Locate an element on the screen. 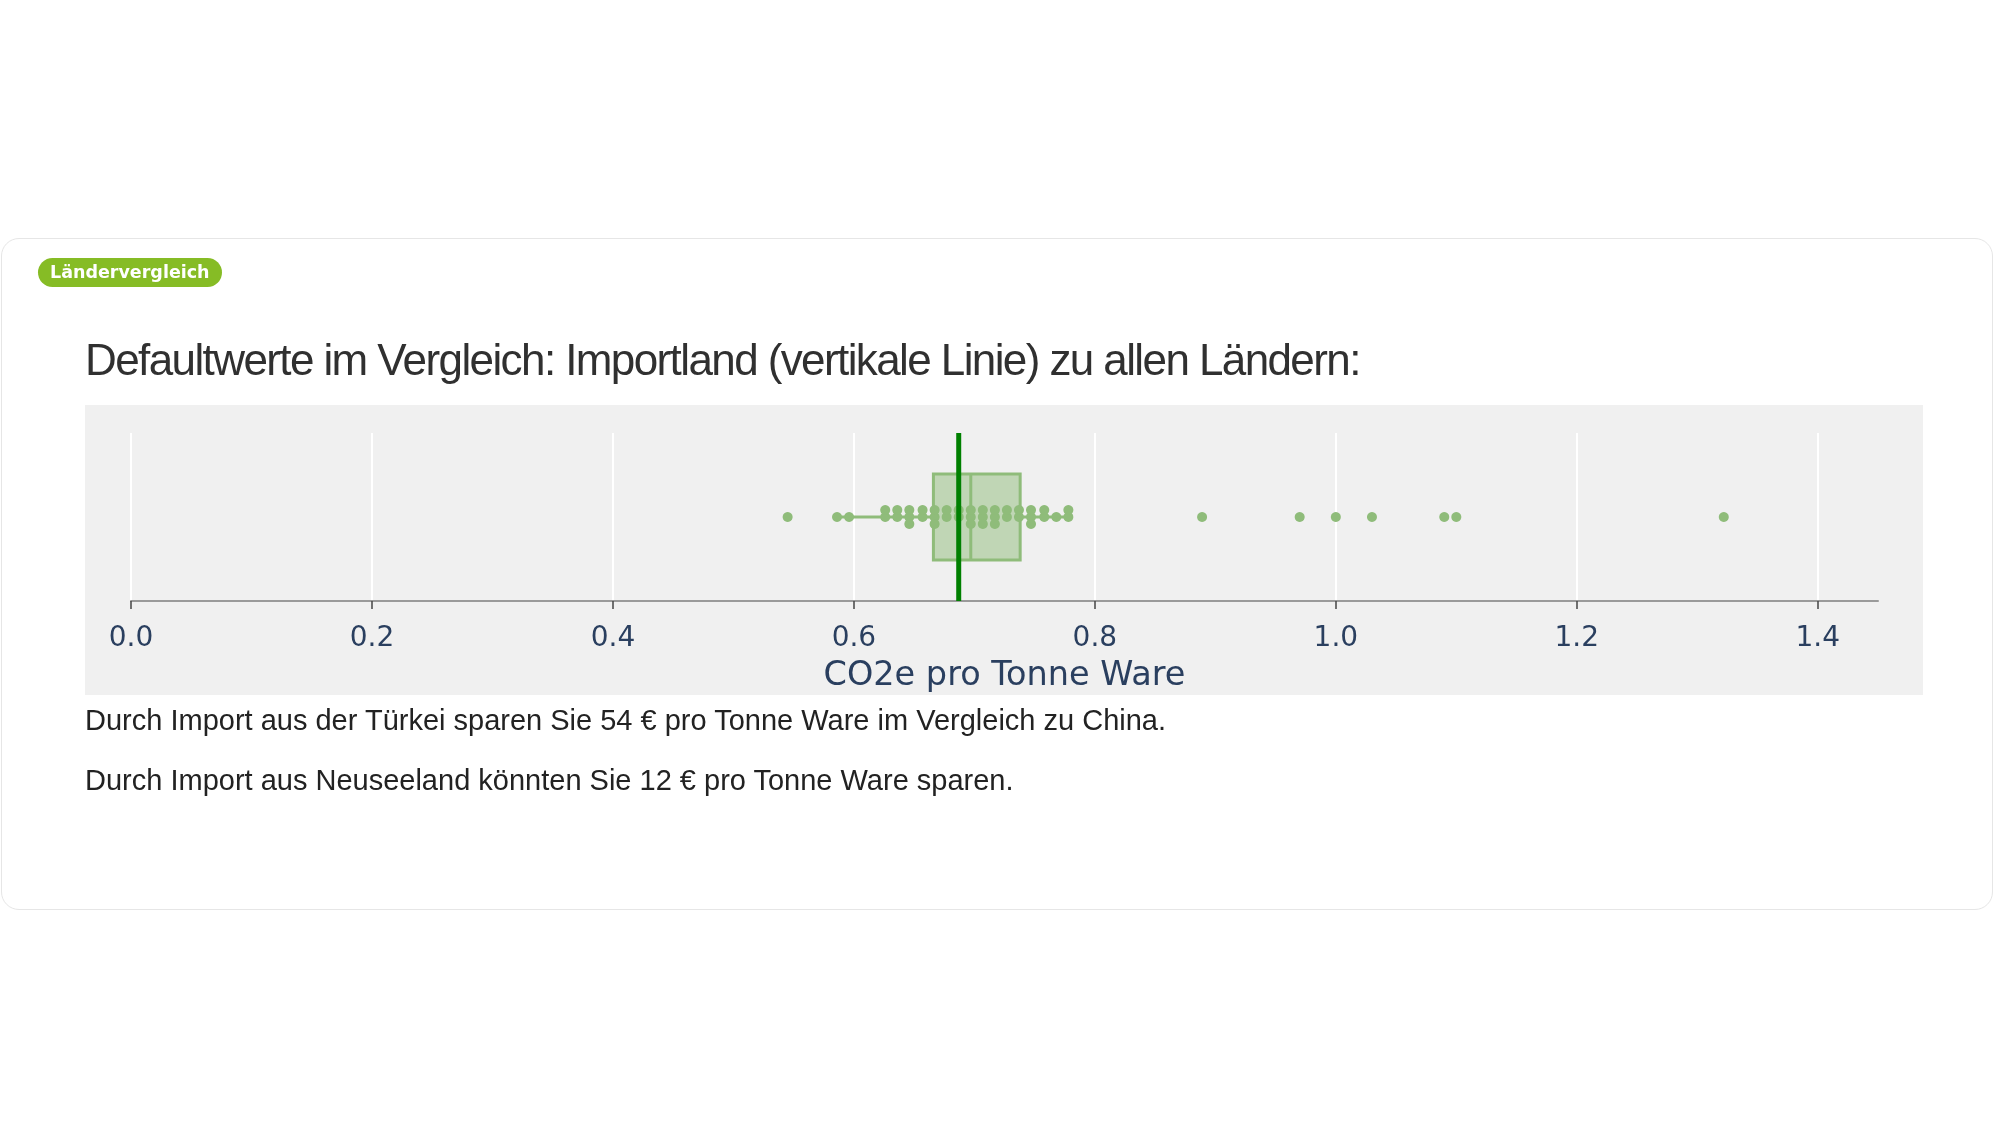 This screenshot has width=1996, height=1148. chart-title: Defaultwerte im Vergleich: Importland (vertikale Linie) zu allen Ländern: is located at coordinates (722, 360).